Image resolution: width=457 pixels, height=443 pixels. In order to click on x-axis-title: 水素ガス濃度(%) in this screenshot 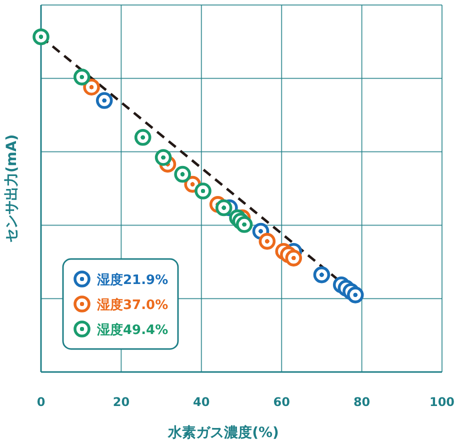, I will do `click(223, 432)`.